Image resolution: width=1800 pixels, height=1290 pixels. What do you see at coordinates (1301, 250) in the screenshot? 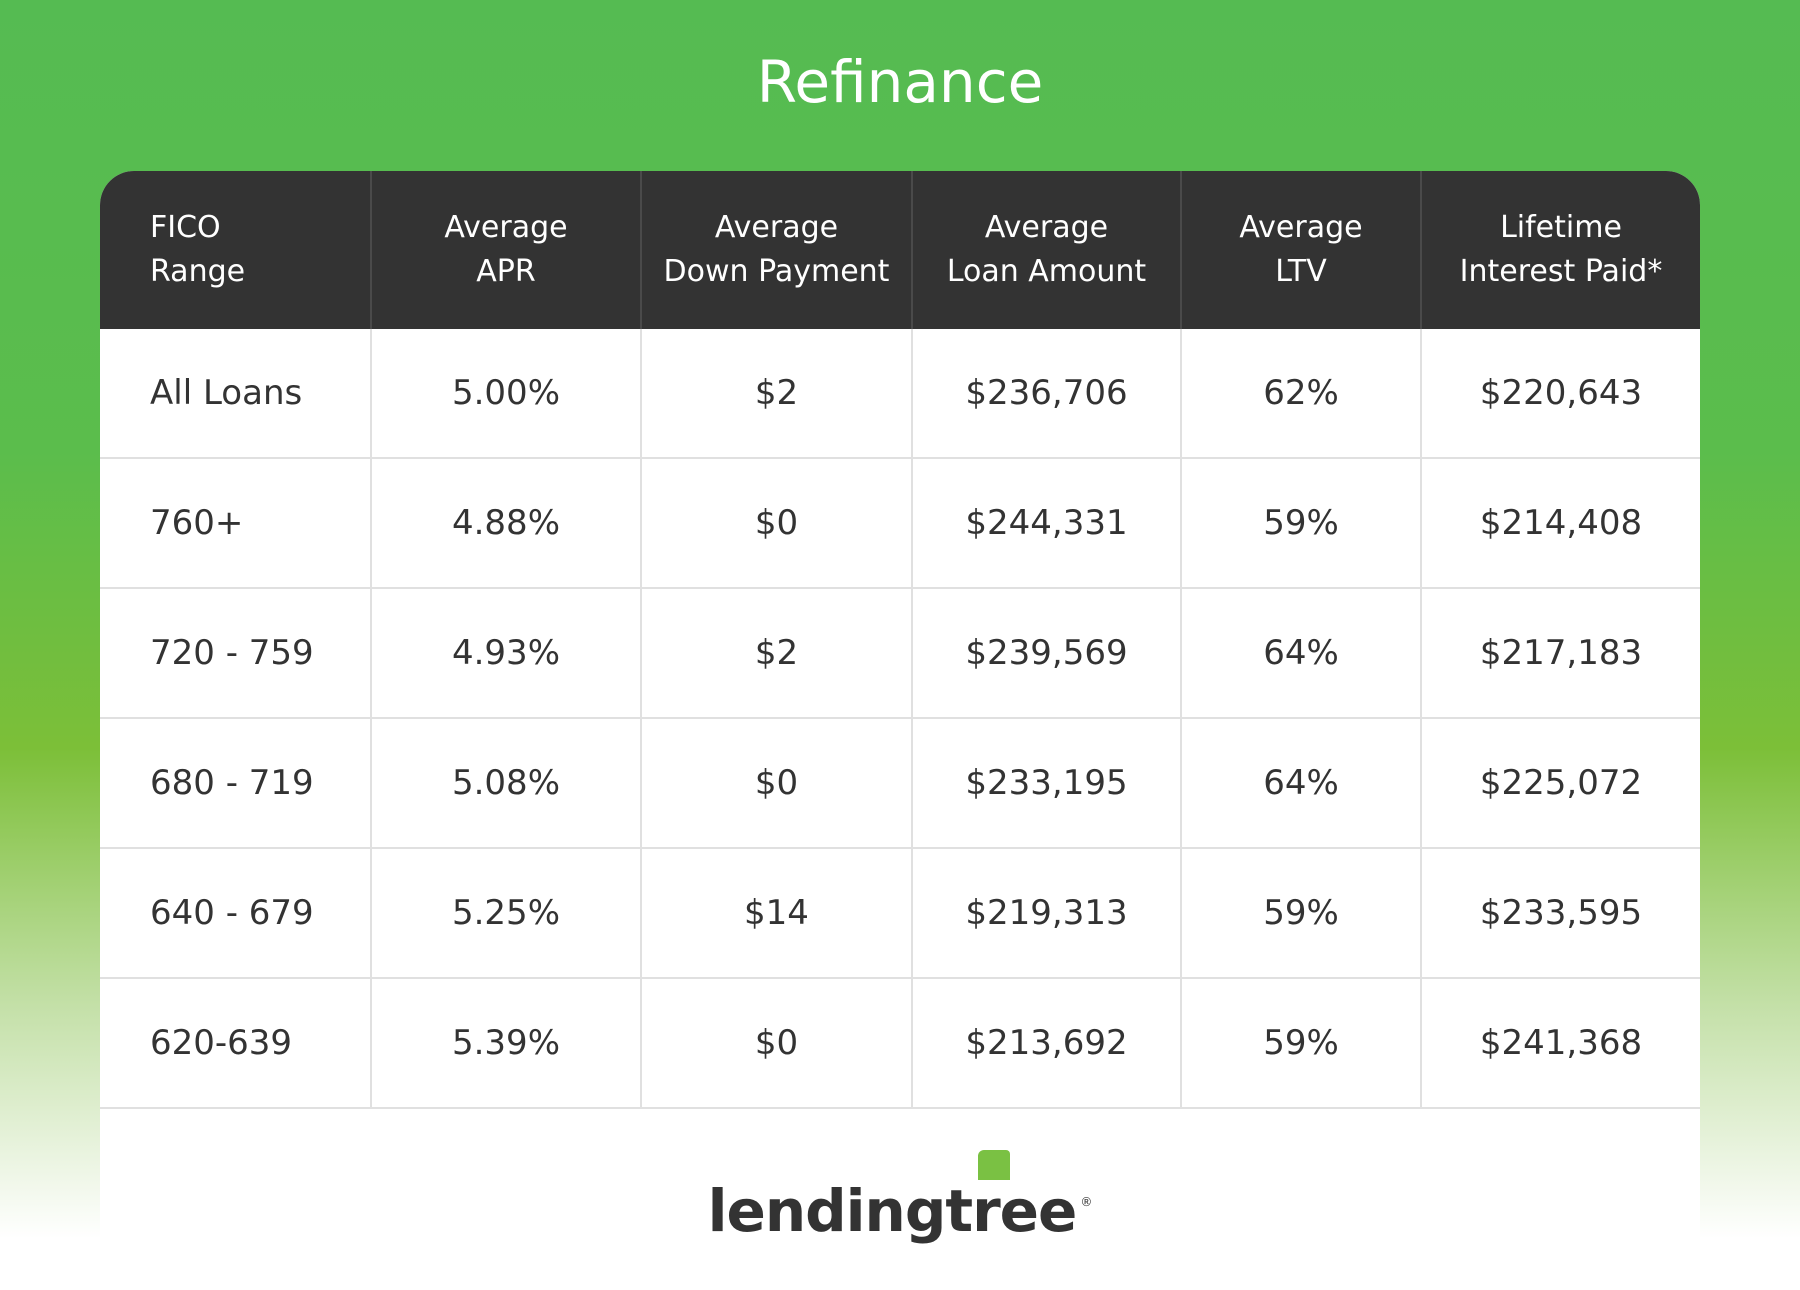
I see `column-header: Average LTV` at bounding box center [1301, 250].